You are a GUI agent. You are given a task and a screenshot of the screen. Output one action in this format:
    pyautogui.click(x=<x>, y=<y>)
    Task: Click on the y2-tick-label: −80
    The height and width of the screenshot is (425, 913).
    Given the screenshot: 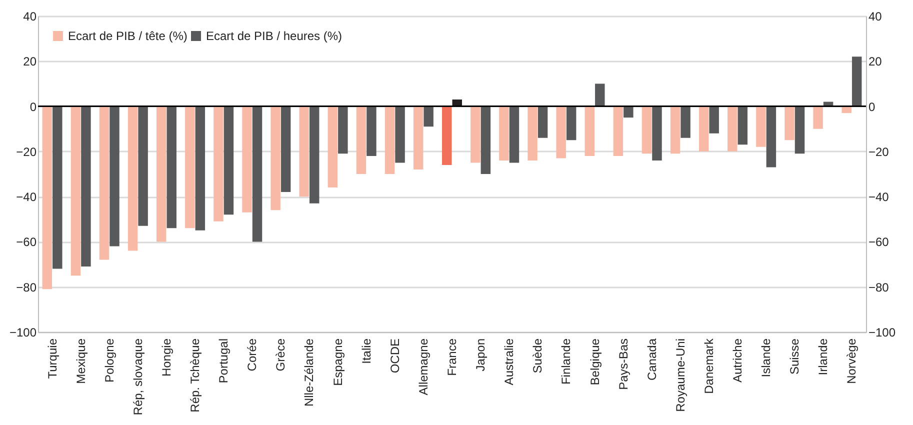 What is the action you would take?
    pyautogui.click(x=879, y=287)
    